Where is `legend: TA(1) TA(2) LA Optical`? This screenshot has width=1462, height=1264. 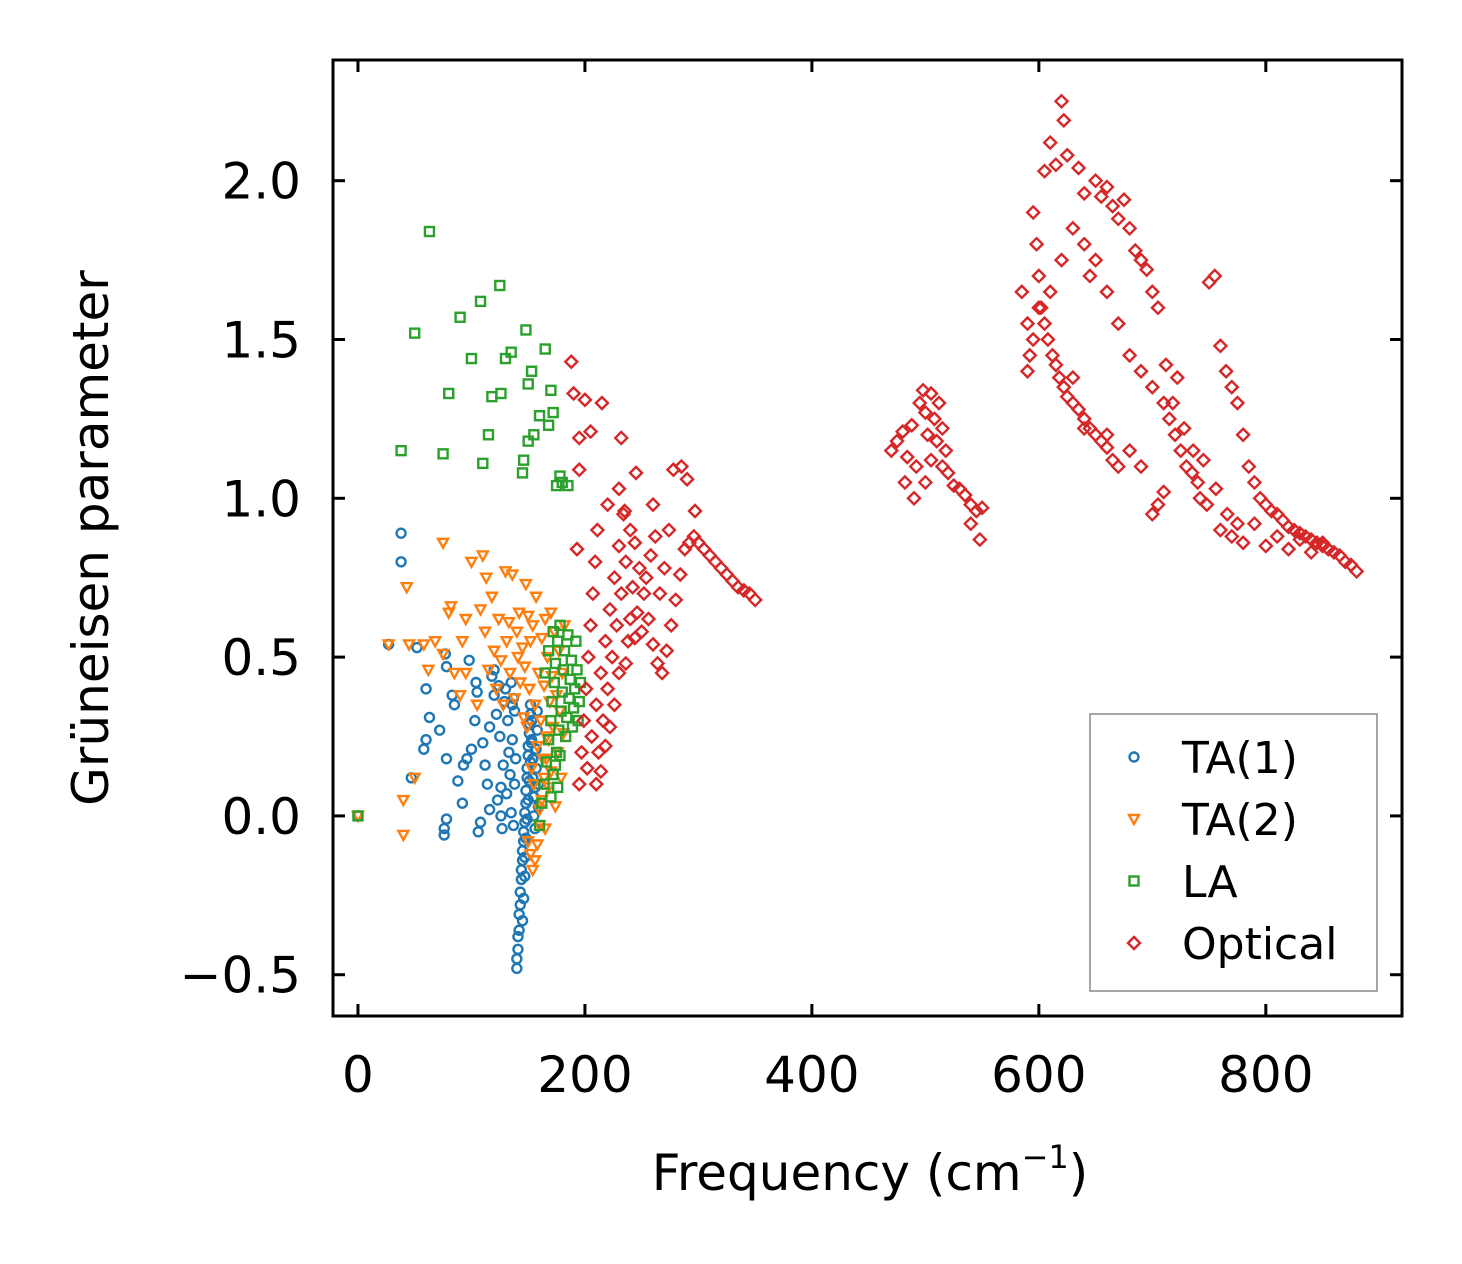
legend: TA(1) TA(2) LA Optical is located at coordinates (1233, 852).